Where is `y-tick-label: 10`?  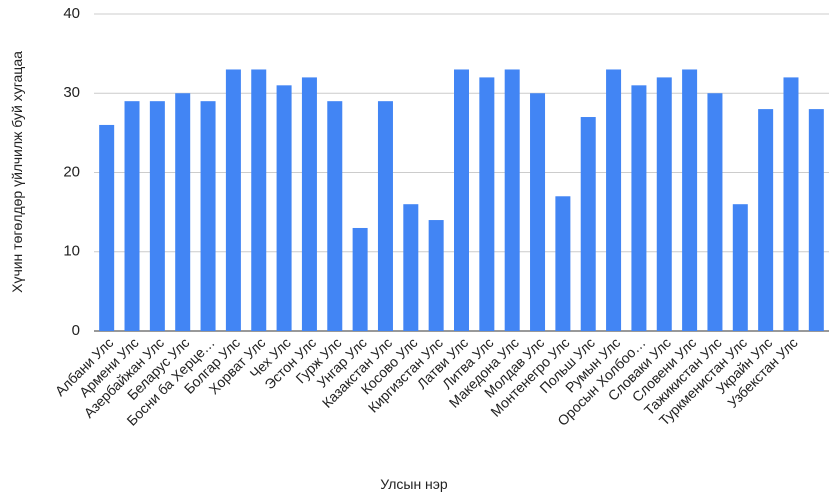
y-tick-label: 10 is located at coordinates (71, 251).